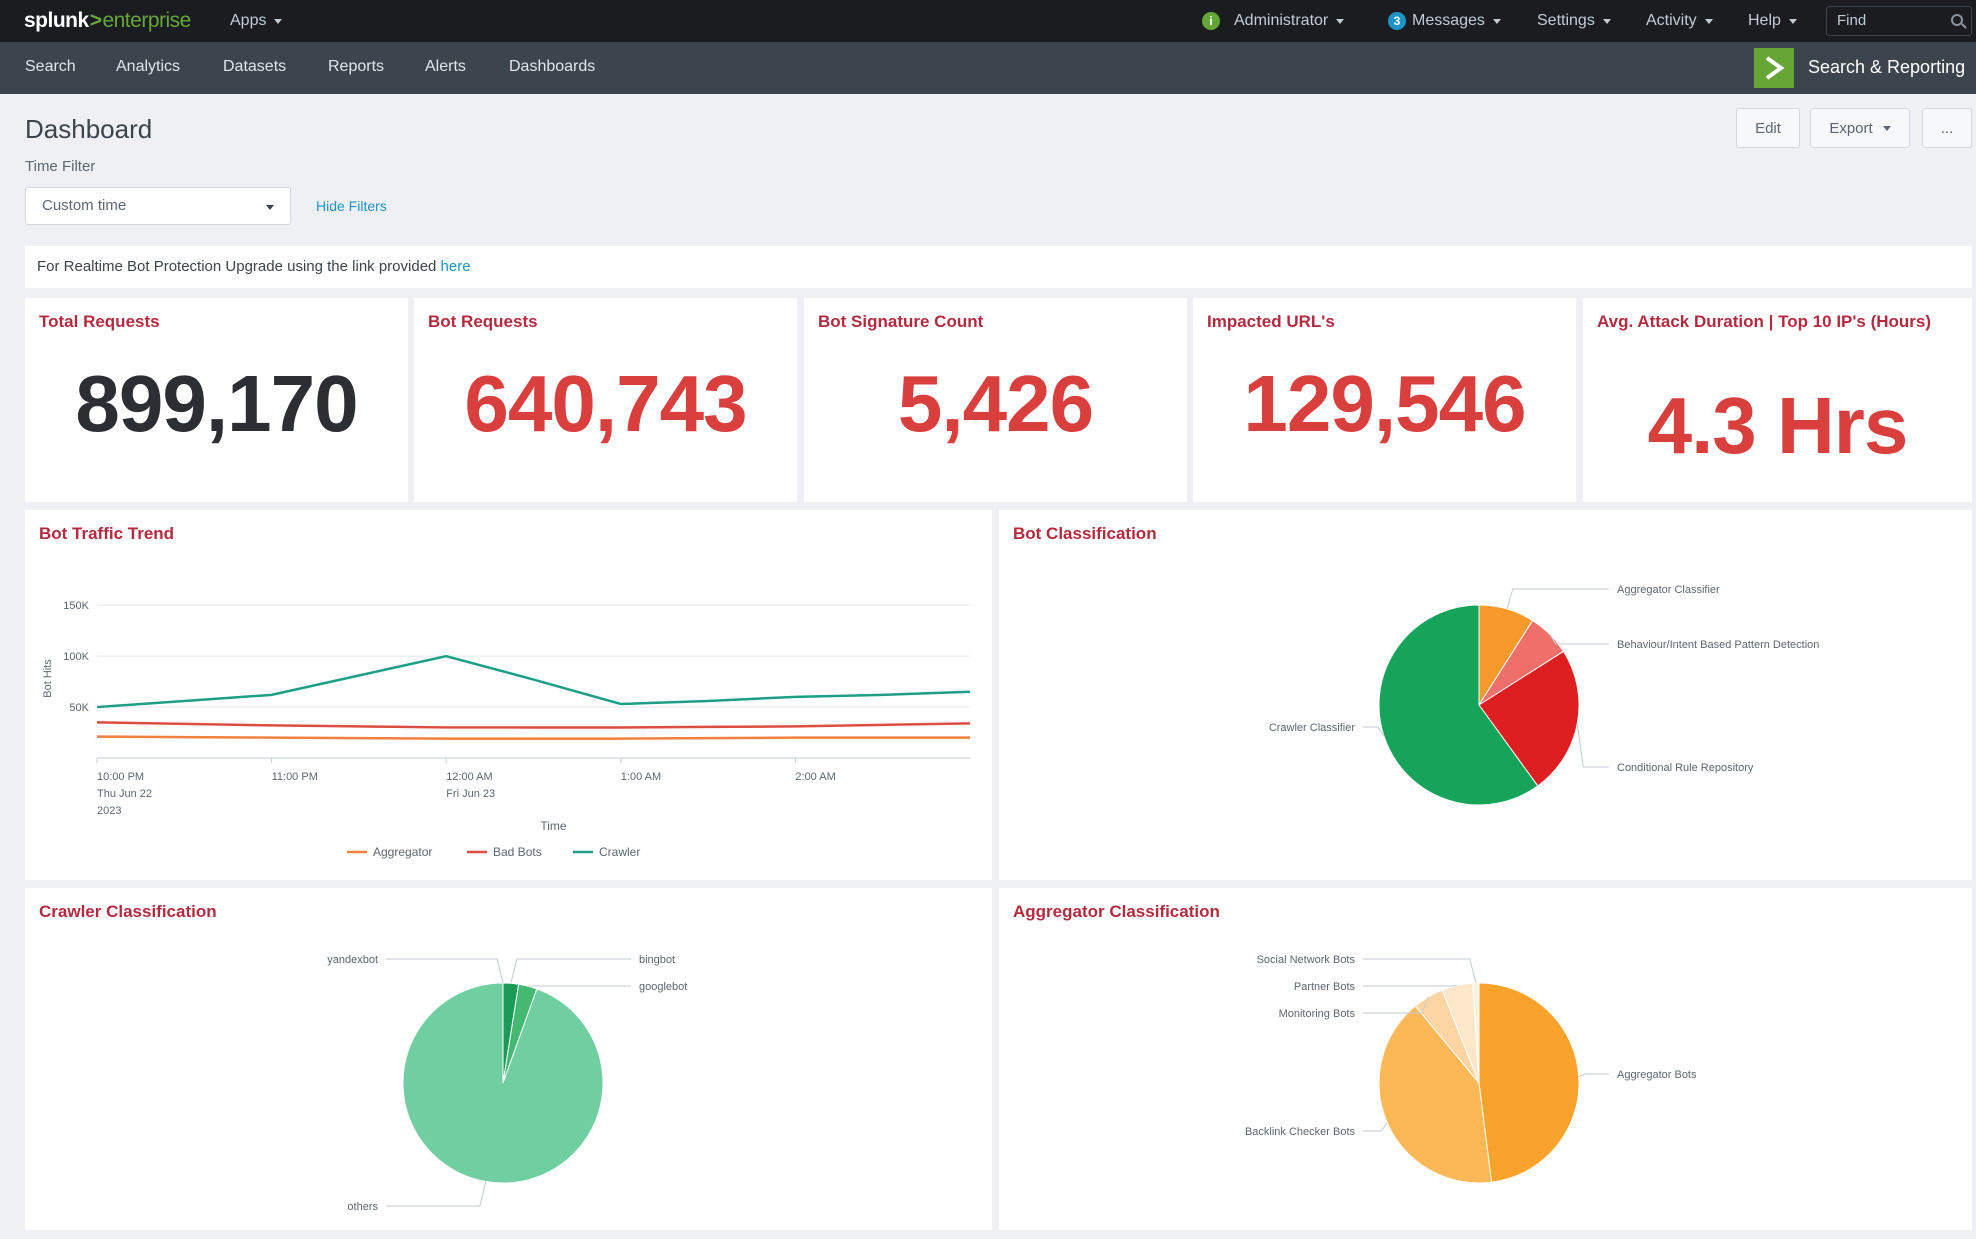 This screenshot has height=1239, width=1976. Describe the element at coordinates (1899, 21) in the screenshot. I see `find-input: Find` at that location.